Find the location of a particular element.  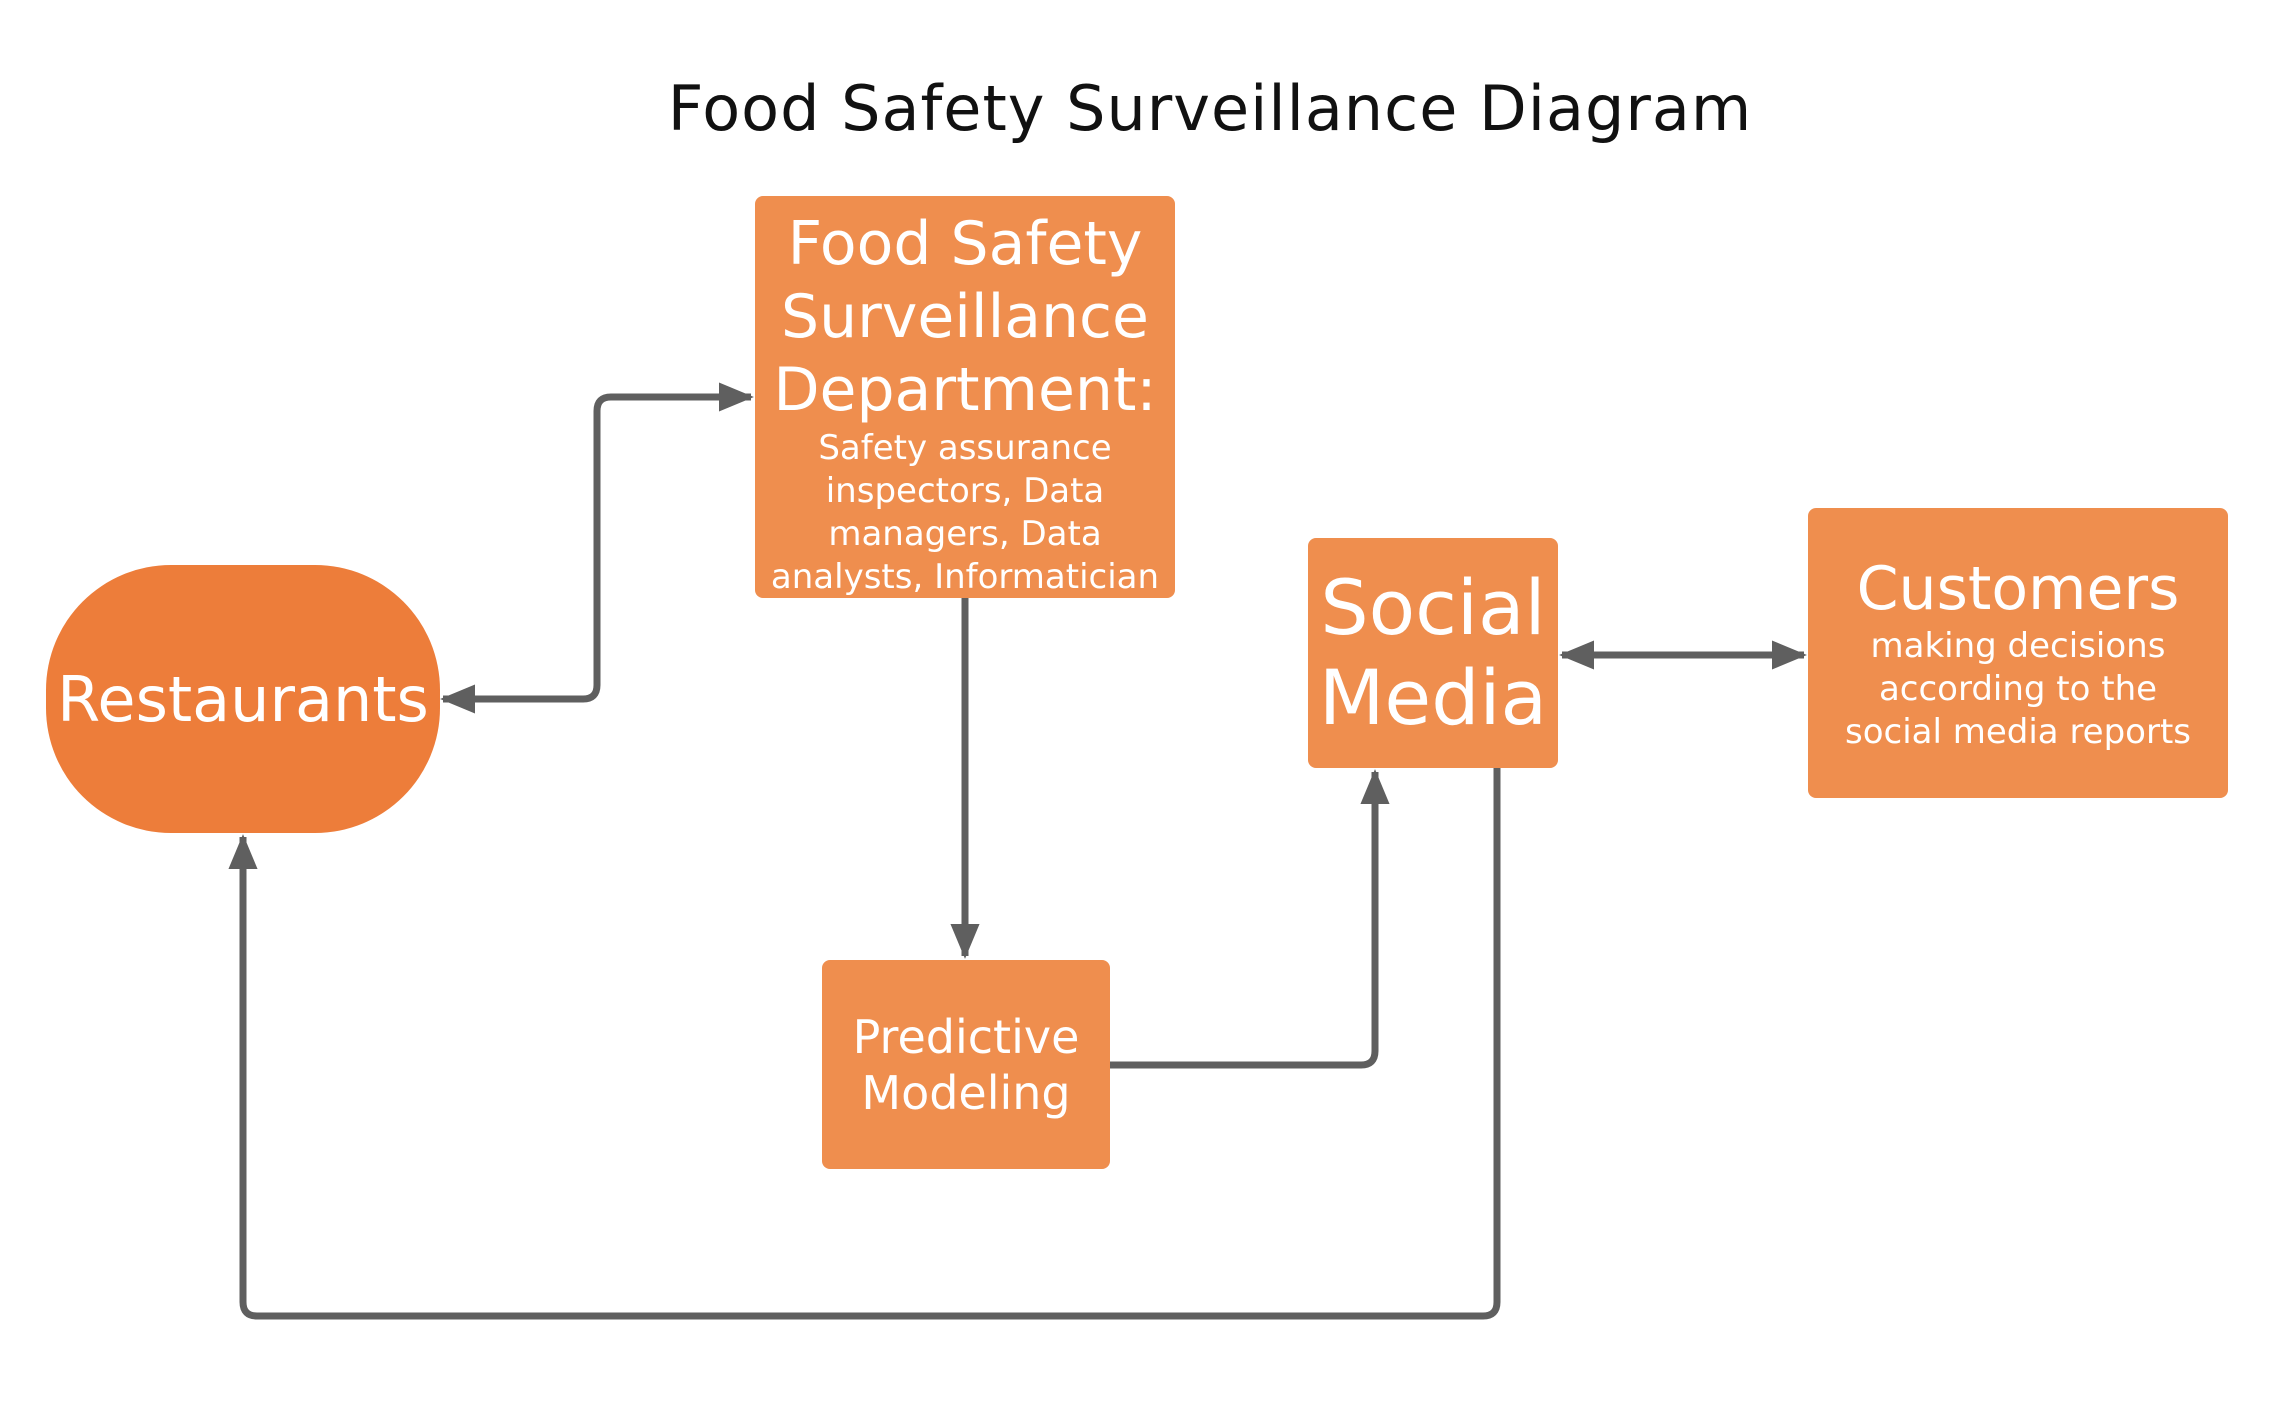

department-title: Food Safety Surveillance Department: is located at coordinates (965, 317).